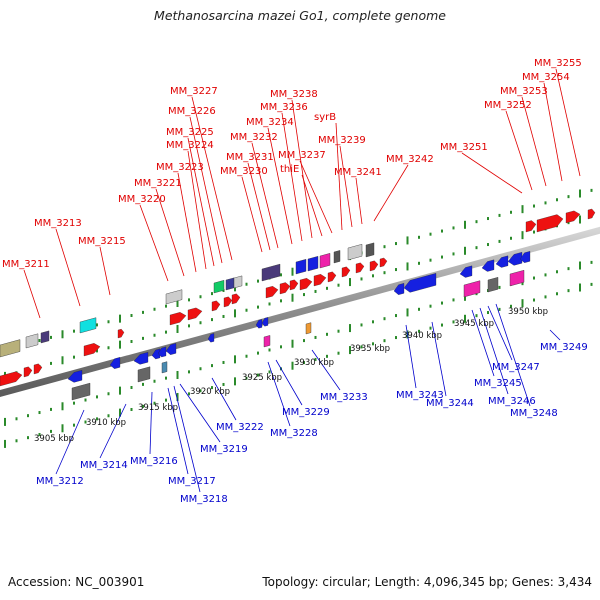 This screenshot has width=600, height=600. Describe the element at coordinates (370, 349) in the screenshot. I see `kbp-label: 3935 kbp` at that location.